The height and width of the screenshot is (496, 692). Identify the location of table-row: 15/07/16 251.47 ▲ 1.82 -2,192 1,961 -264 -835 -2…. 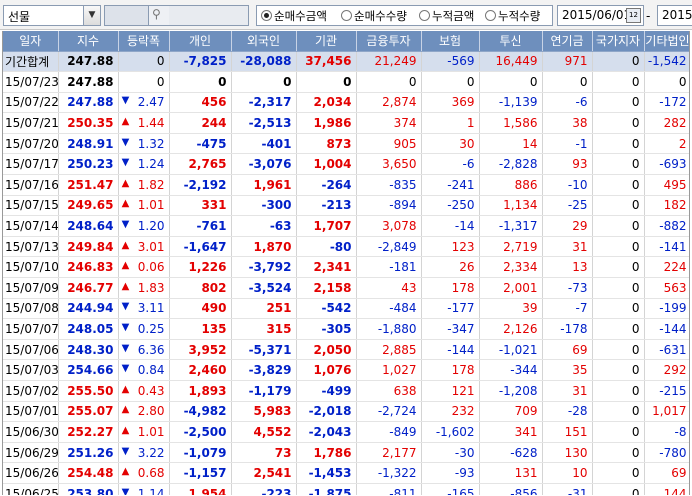
(346, 185).